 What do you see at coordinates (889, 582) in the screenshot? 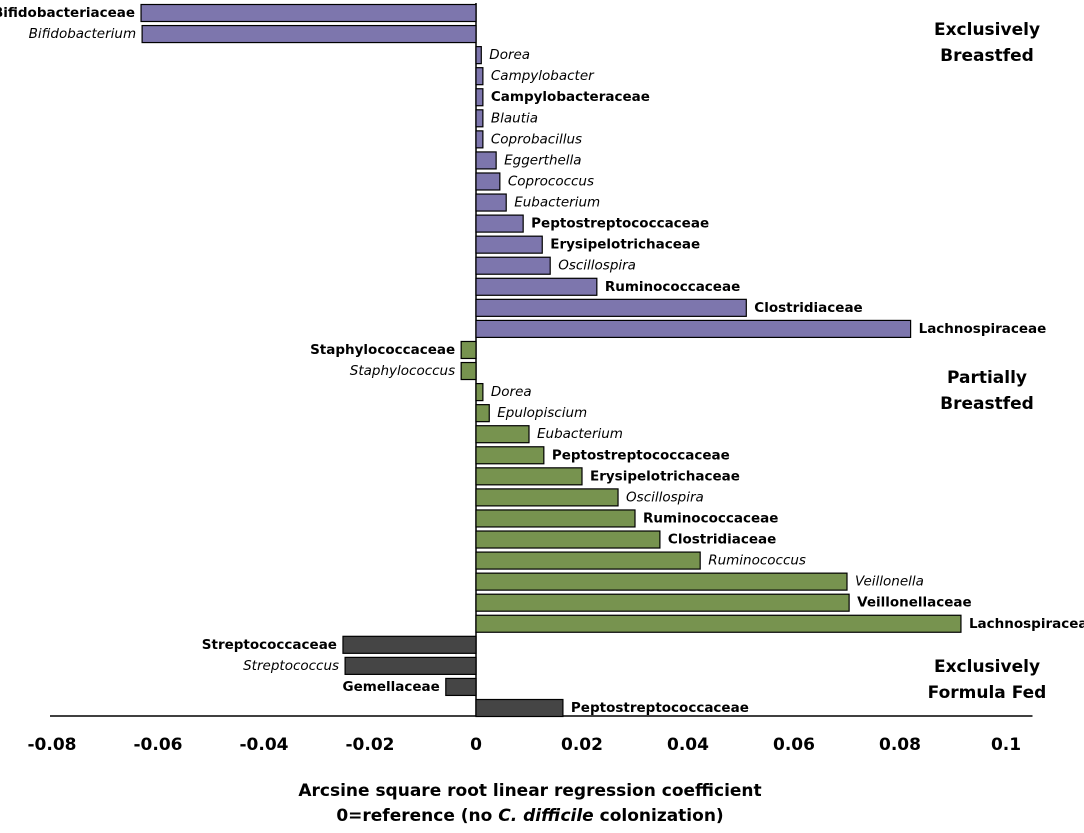
I see `category-label: Veillonella` at bounding box center [889, 582].